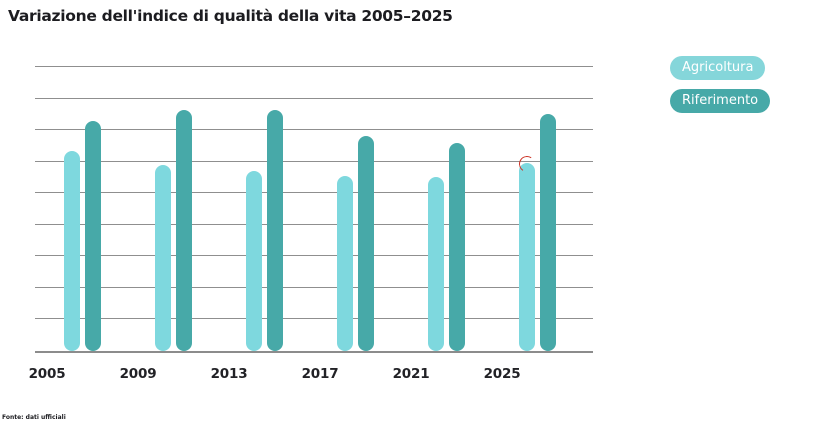  What do you see at coordinates (547, 232) in the screenshot?
I see `bar-riferimento-2025` at bounding box center [547, 232].